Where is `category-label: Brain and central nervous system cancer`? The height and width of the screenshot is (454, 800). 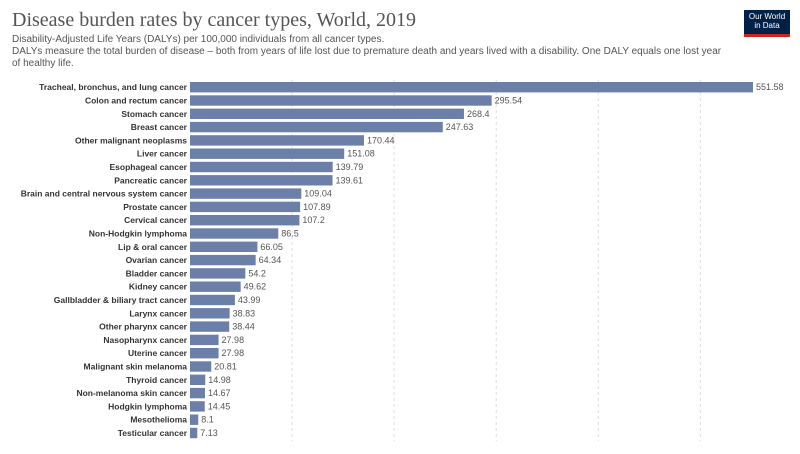
category-label: Brain and central nervous system cancer is located at coordinates (104, 194).